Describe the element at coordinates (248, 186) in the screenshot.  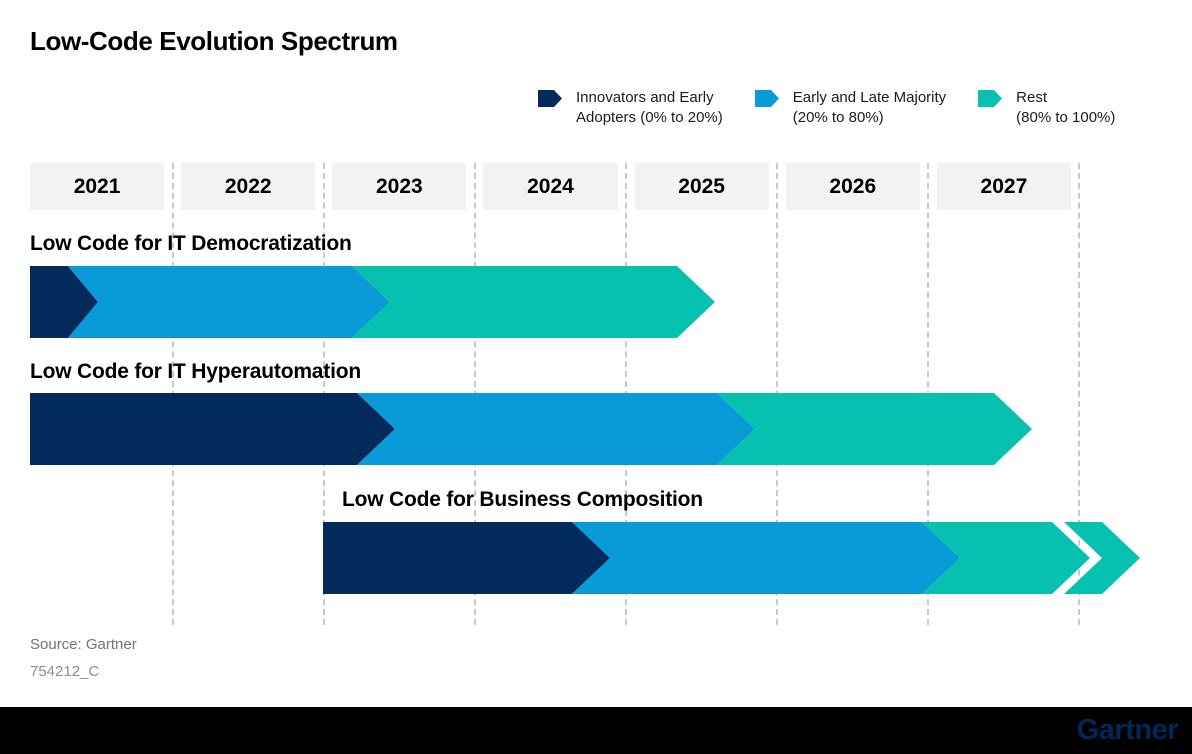
I see `year-cell-2022: 2022` at that location.